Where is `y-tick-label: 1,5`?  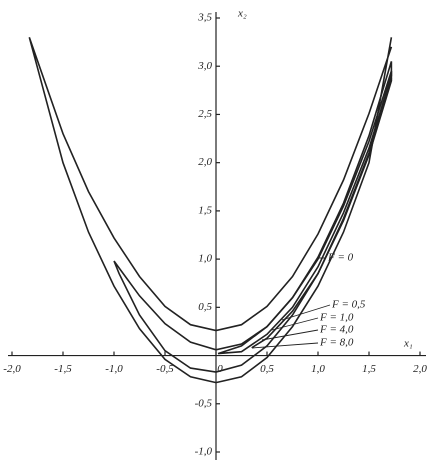 y-tick-label: 1,5 is located at coordinates (205, 210).